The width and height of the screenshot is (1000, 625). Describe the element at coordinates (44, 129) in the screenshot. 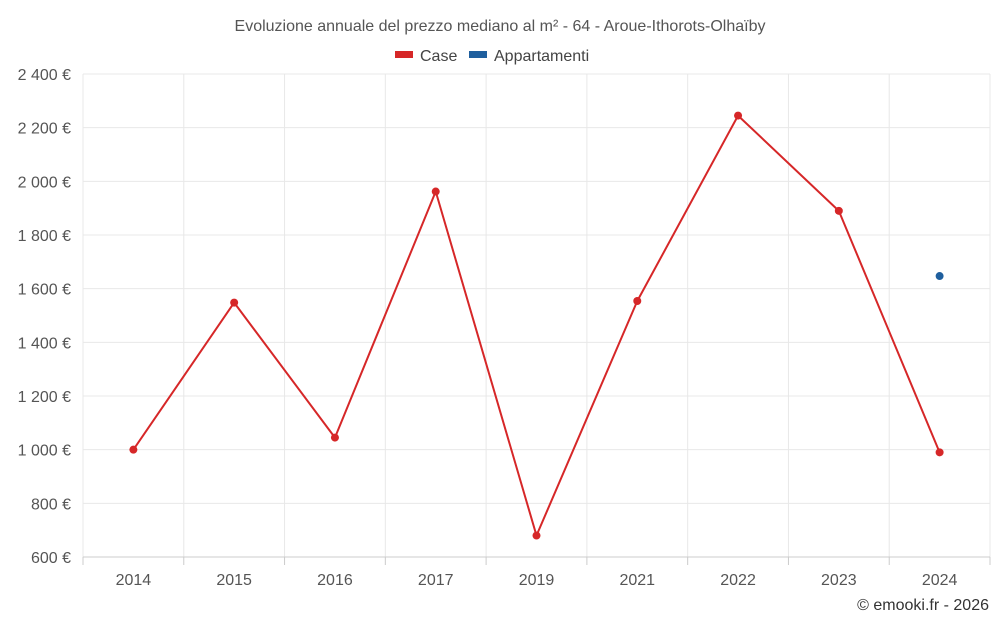

I see `y-tick-label: 2 200 €` at that location.